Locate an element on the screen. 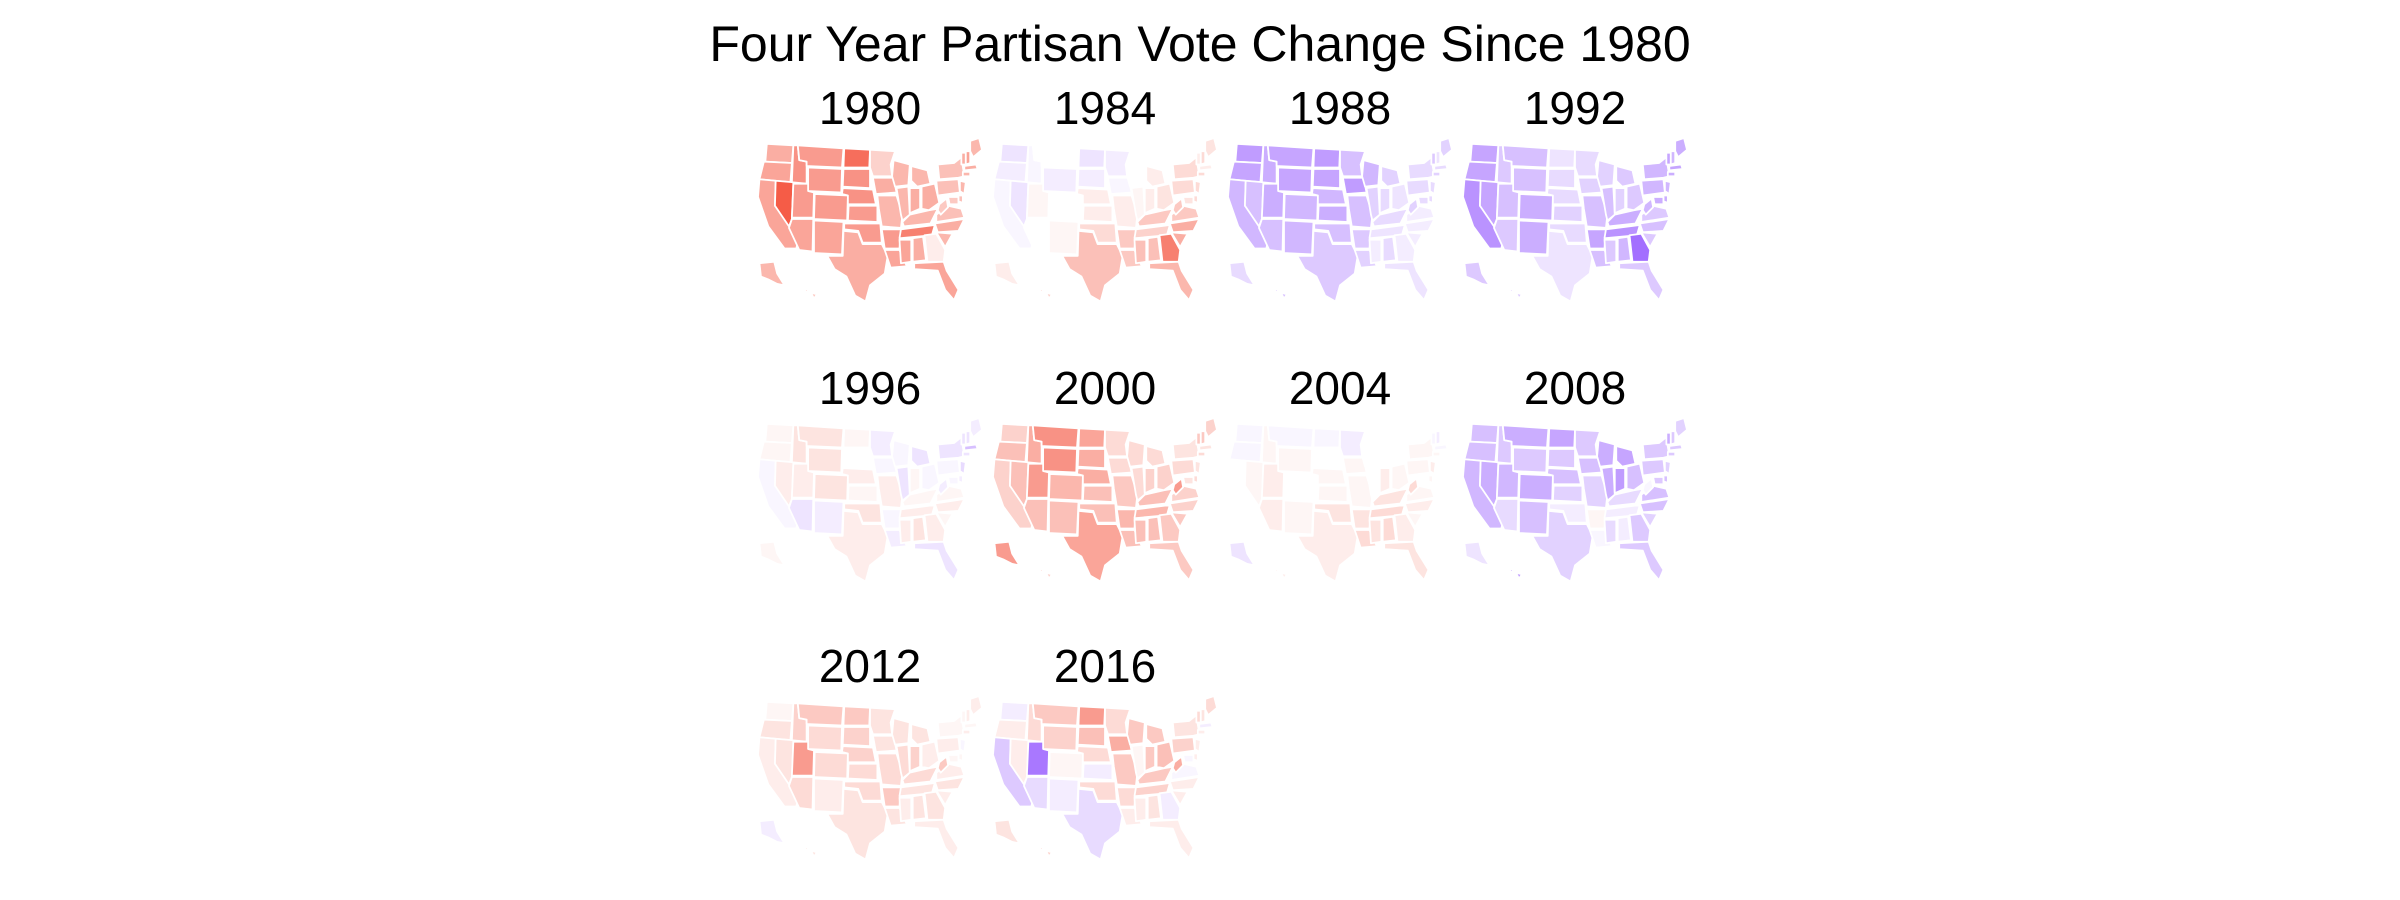 Image resolution: width=2400 pixels, height=900 pixels. state-wy is located at coordinates (825, 738).